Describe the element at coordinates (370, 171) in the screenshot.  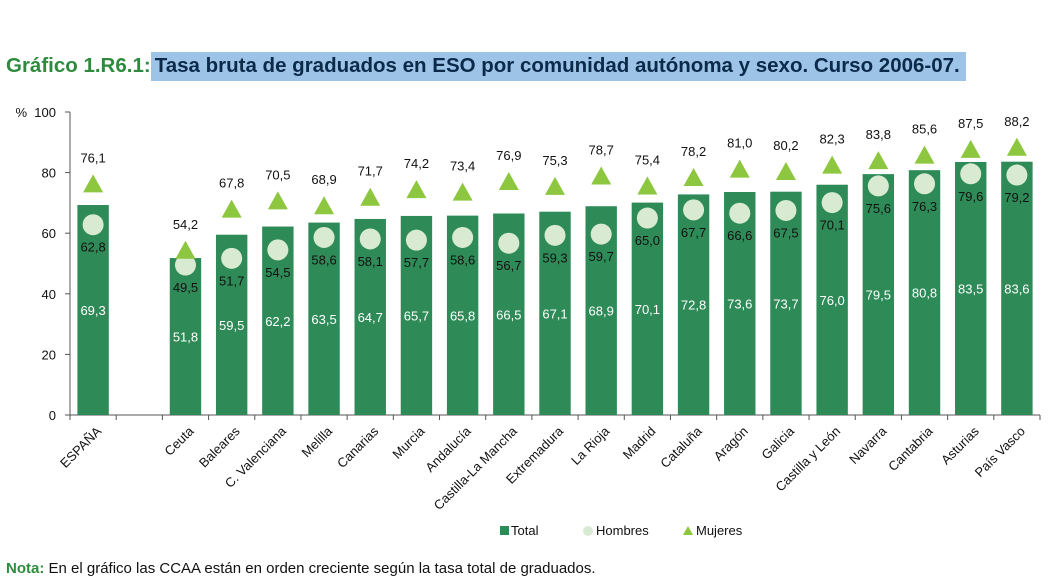
I see `data-label-mujeres: 71,7` at that location.